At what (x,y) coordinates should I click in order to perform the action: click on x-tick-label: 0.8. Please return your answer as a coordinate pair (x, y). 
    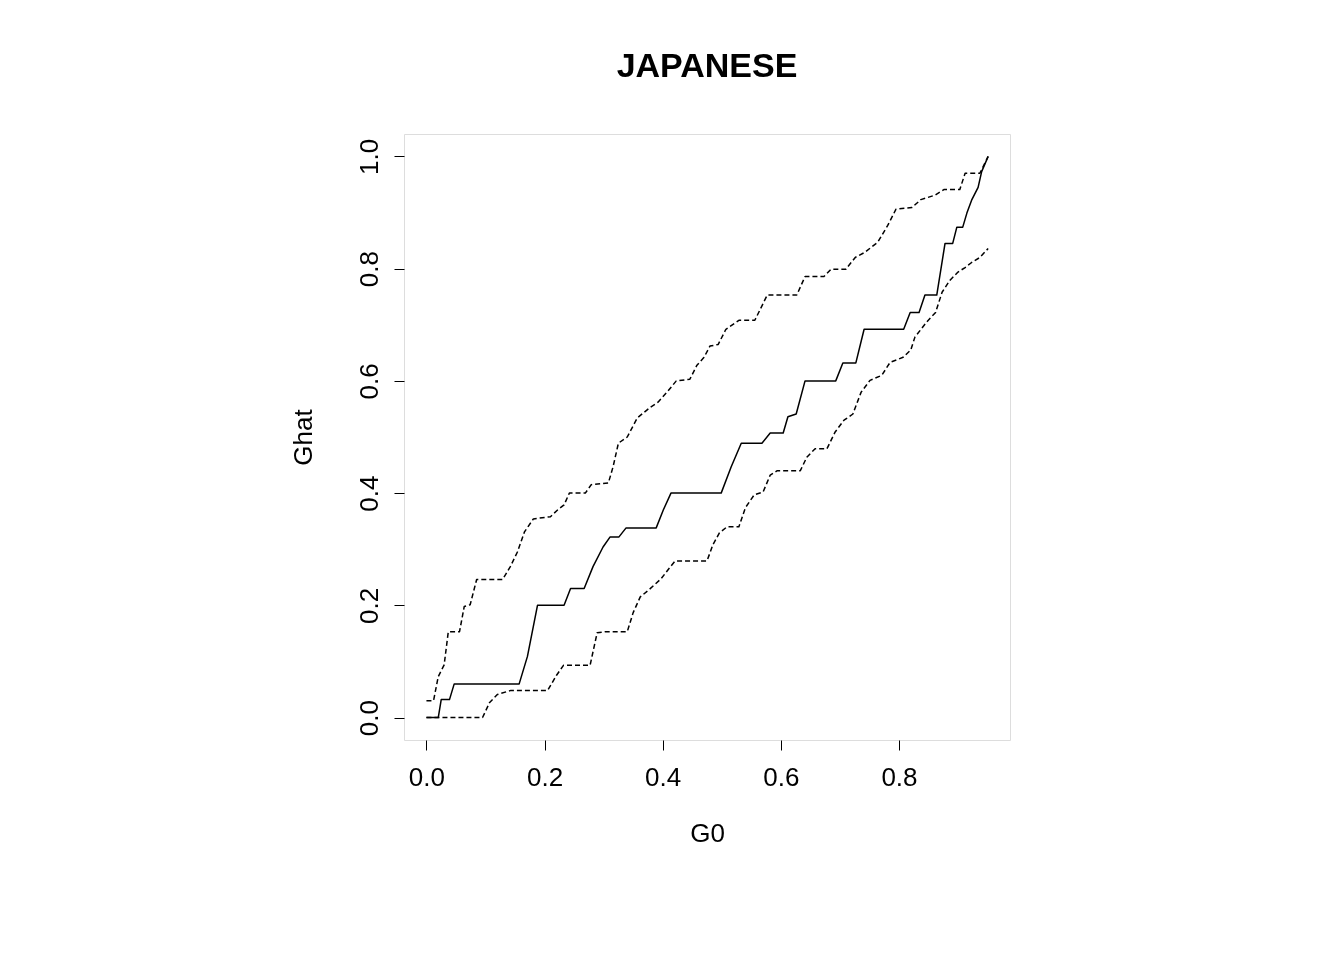
    Looking at the image, I should click on (899, 776).